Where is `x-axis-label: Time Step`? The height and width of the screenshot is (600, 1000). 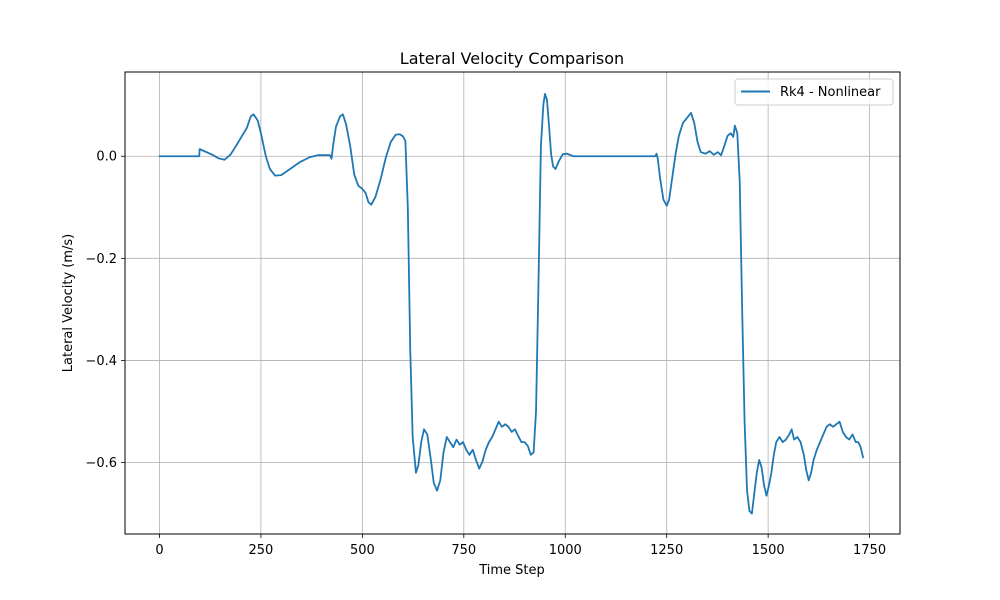 x-axis-label: Time Step is located at coordinates (511, 570).